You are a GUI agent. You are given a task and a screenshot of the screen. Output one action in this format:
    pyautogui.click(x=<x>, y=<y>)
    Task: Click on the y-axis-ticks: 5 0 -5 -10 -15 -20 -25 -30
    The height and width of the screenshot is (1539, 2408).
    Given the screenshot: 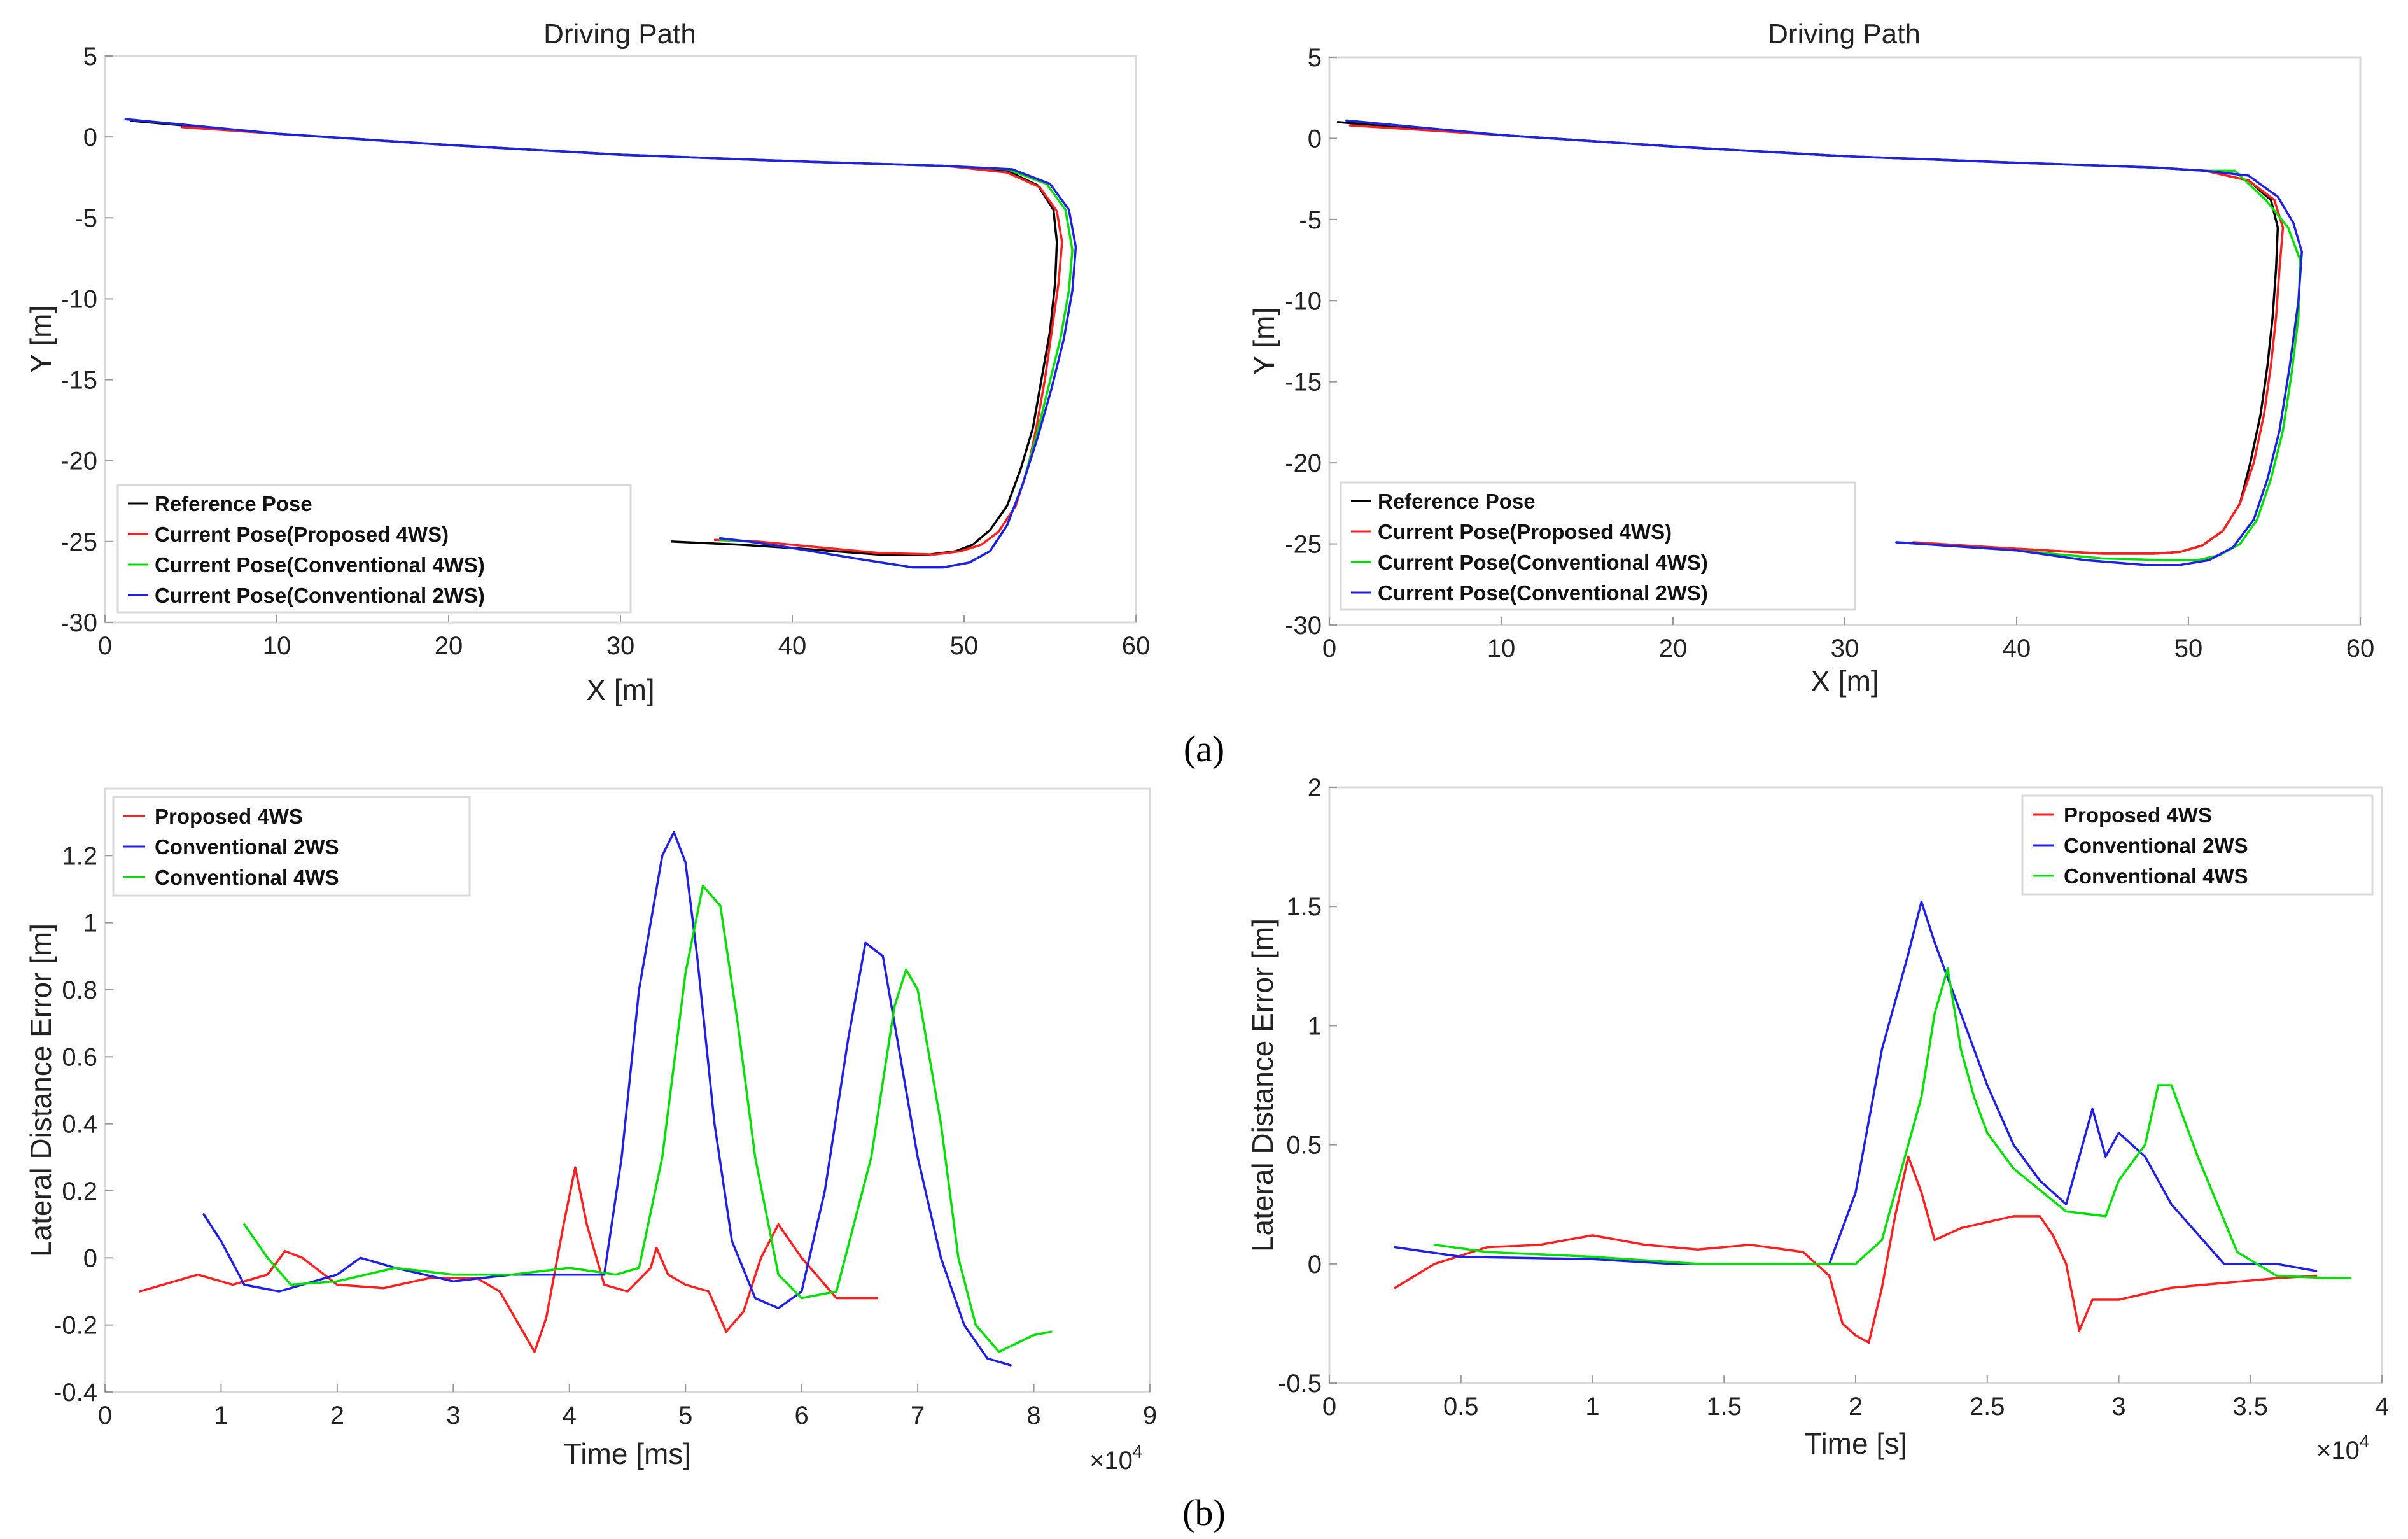 What is the action you would take?
    pyautogui.click(x=86, y=340)
    